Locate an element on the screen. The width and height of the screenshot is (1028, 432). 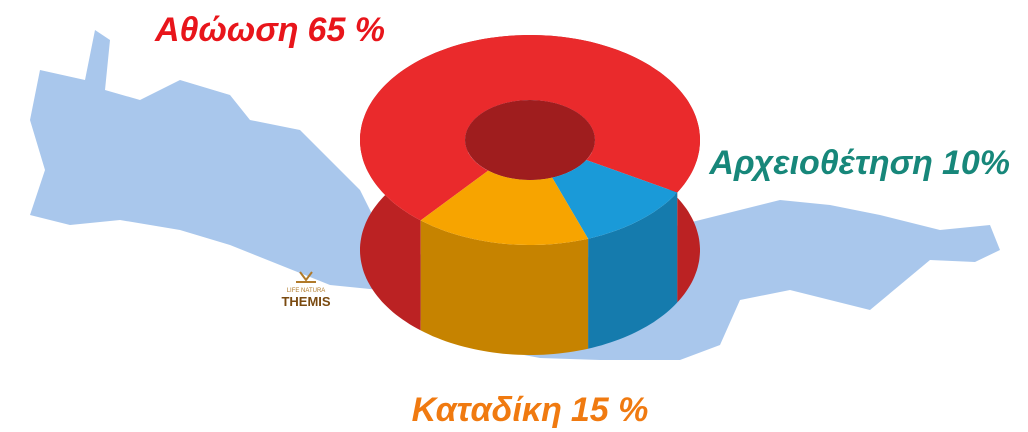
logo-icon is located at coordinates (306, 277).